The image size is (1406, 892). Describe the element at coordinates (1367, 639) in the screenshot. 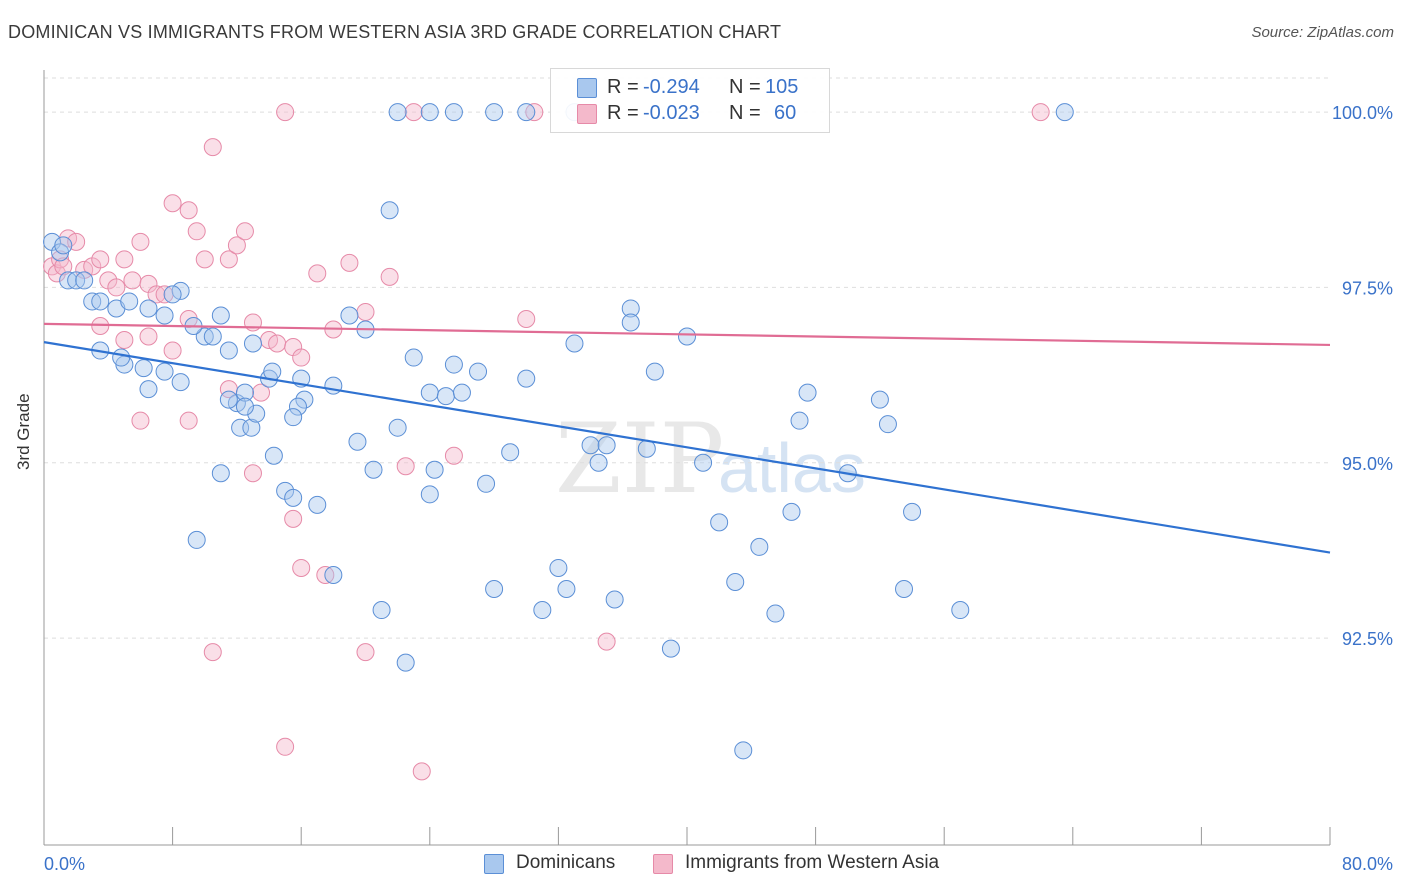

I see `y-tick-label: 92.5%` at that location.